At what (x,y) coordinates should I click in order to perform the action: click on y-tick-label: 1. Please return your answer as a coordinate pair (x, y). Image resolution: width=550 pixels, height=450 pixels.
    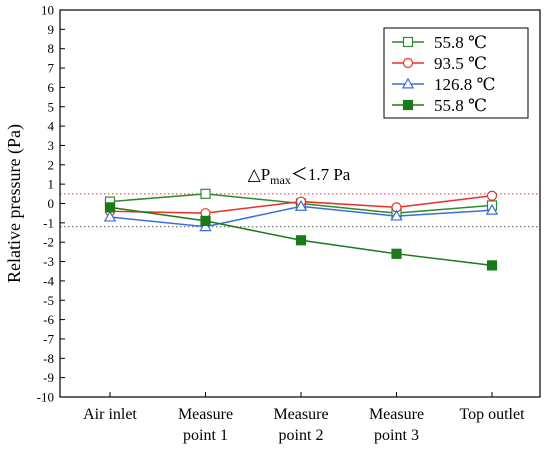
    Looking at the image, I should click on (51, 184).